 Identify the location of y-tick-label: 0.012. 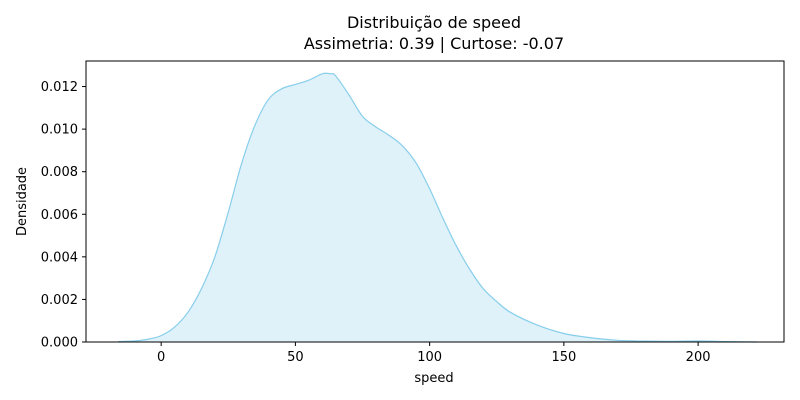
(59, 87).